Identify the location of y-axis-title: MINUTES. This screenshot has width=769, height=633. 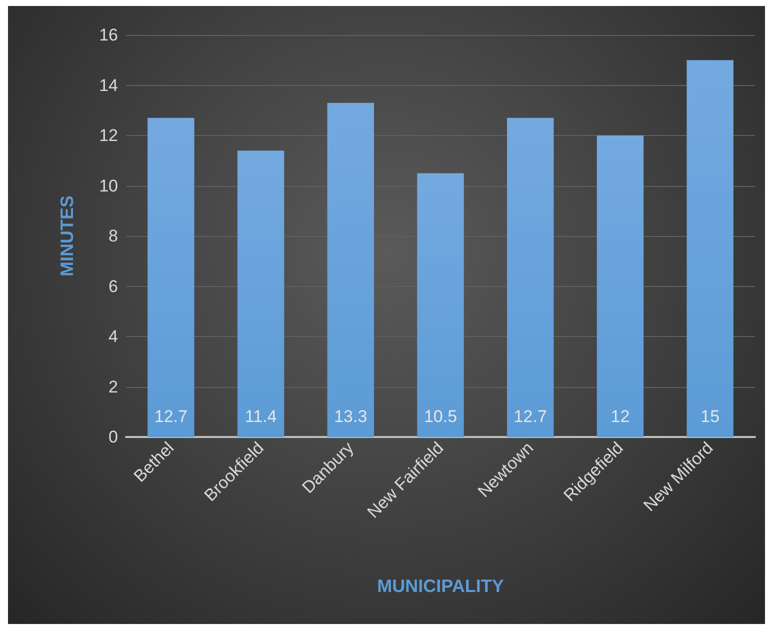
(67, 236).